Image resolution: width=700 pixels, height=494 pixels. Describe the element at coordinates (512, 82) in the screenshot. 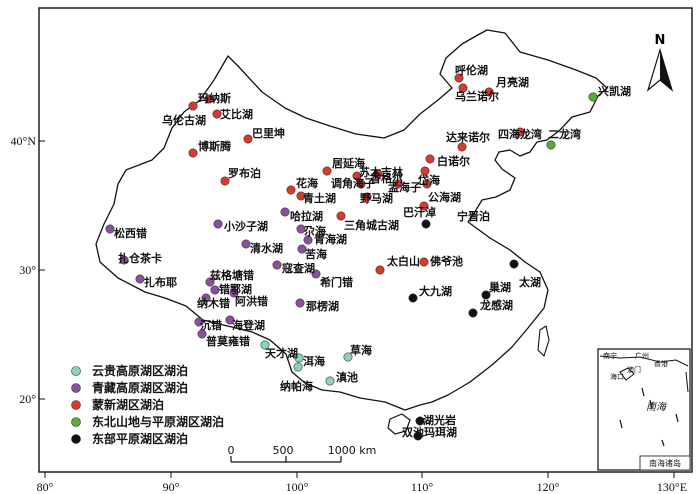

I see `lake-label: 月亮湖` at that location.